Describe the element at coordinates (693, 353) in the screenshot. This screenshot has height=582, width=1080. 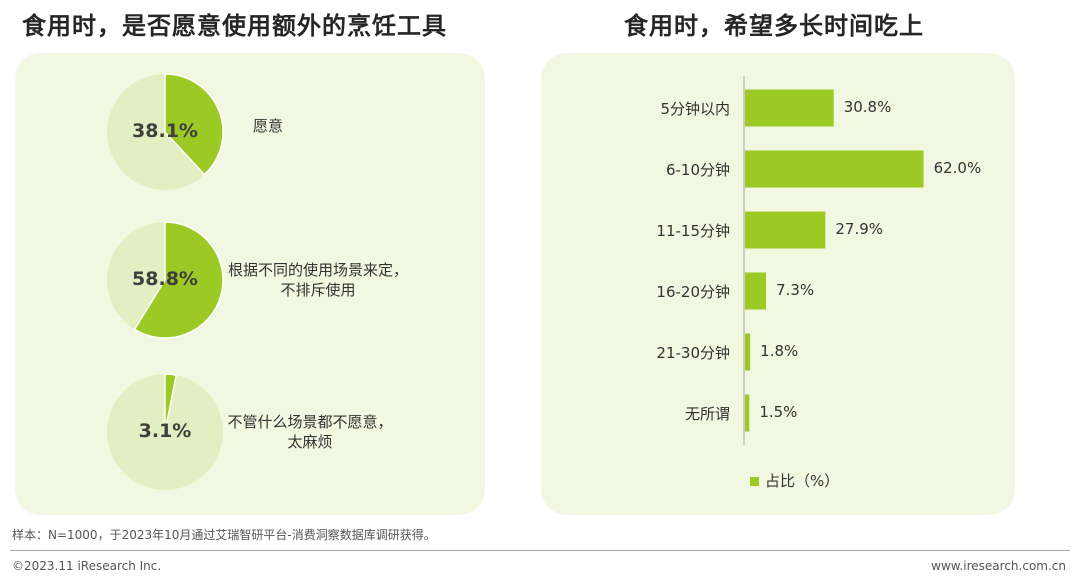
I see `bar-category-label: 21-30分钟` at that location.